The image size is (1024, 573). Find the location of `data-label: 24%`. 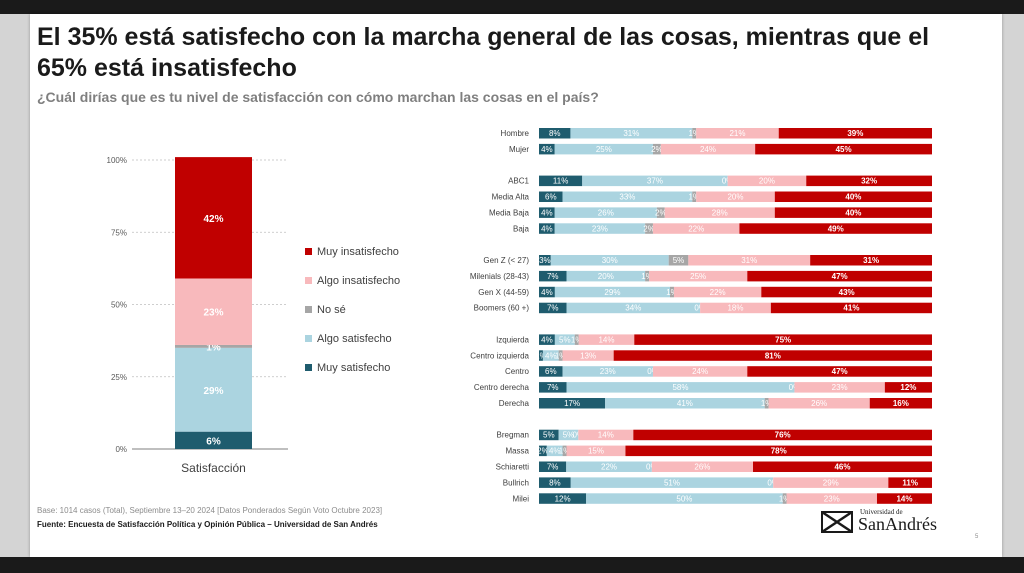

data-label: 24% is located at coordinates (708, 149).